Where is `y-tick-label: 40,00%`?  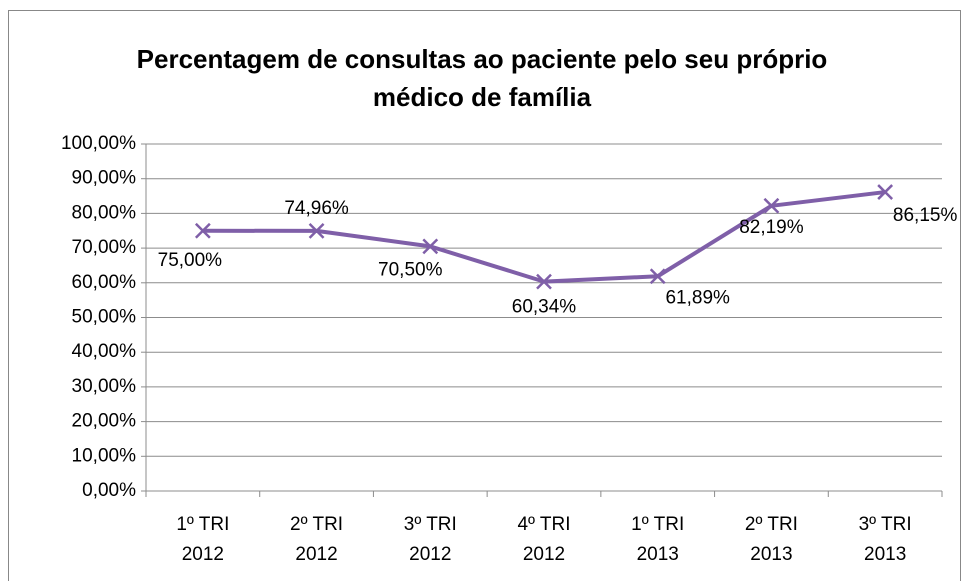 y-tick-label: 40,00% is located at coordinates (104, 351).